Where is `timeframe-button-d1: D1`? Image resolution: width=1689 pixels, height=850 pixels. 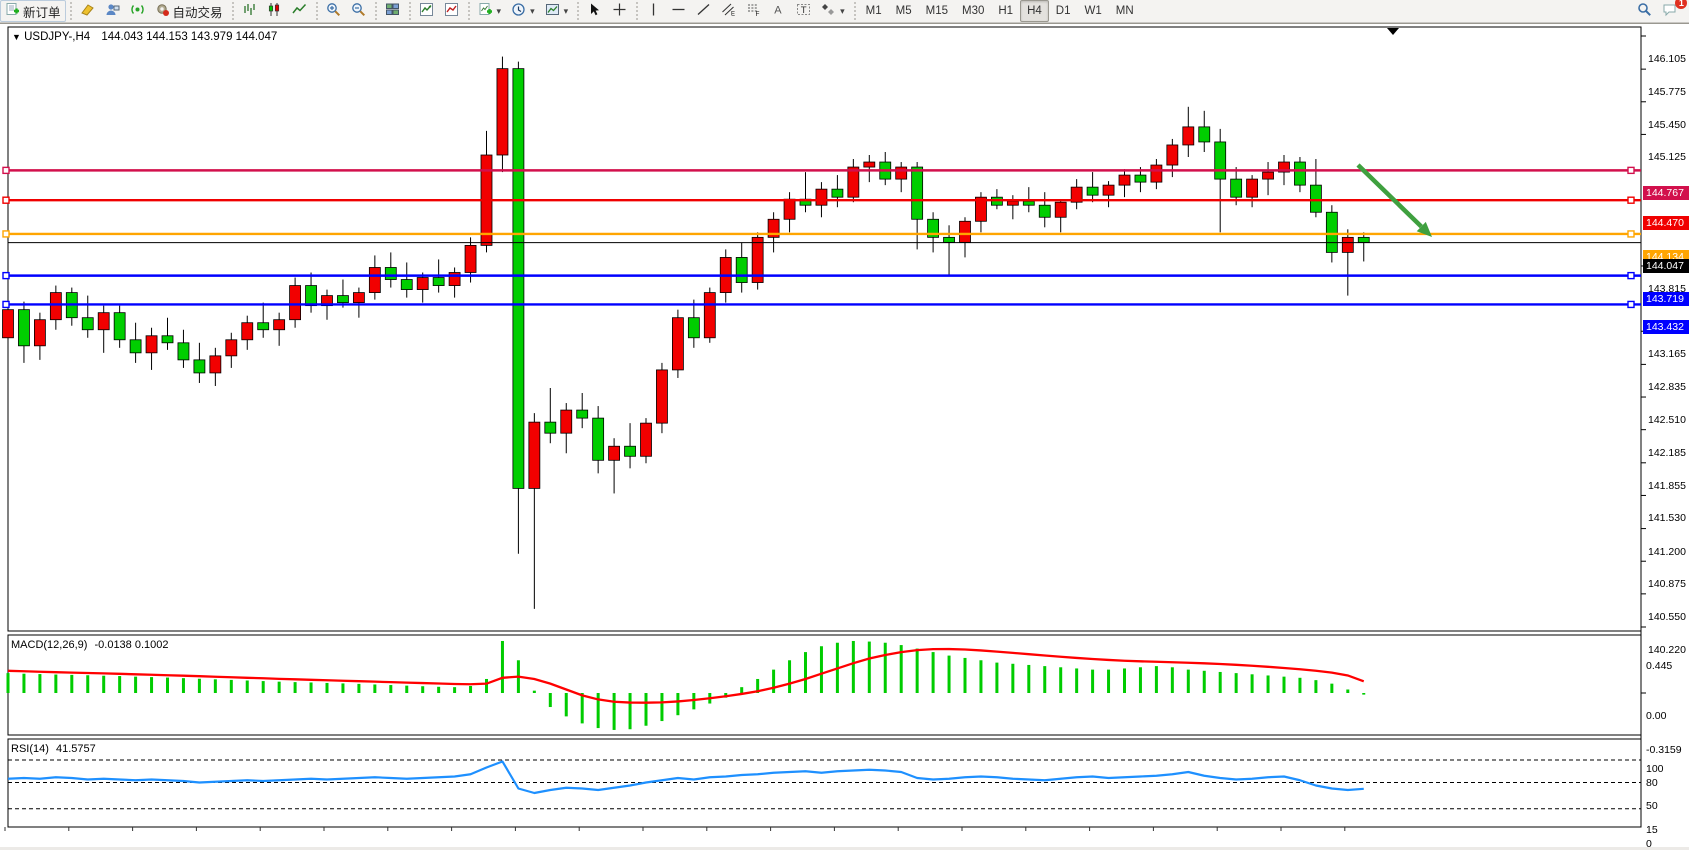
timeframe-button-d1: D1 is located at coordinates (1063, 11).